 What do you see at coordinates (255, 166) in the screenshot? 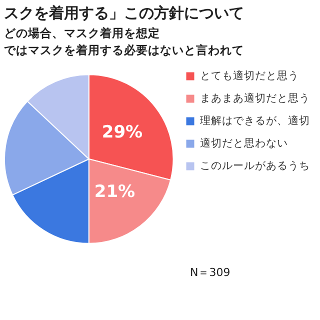
I see `legend-label: このルールがあるうち` at bounding box center [255, 166].